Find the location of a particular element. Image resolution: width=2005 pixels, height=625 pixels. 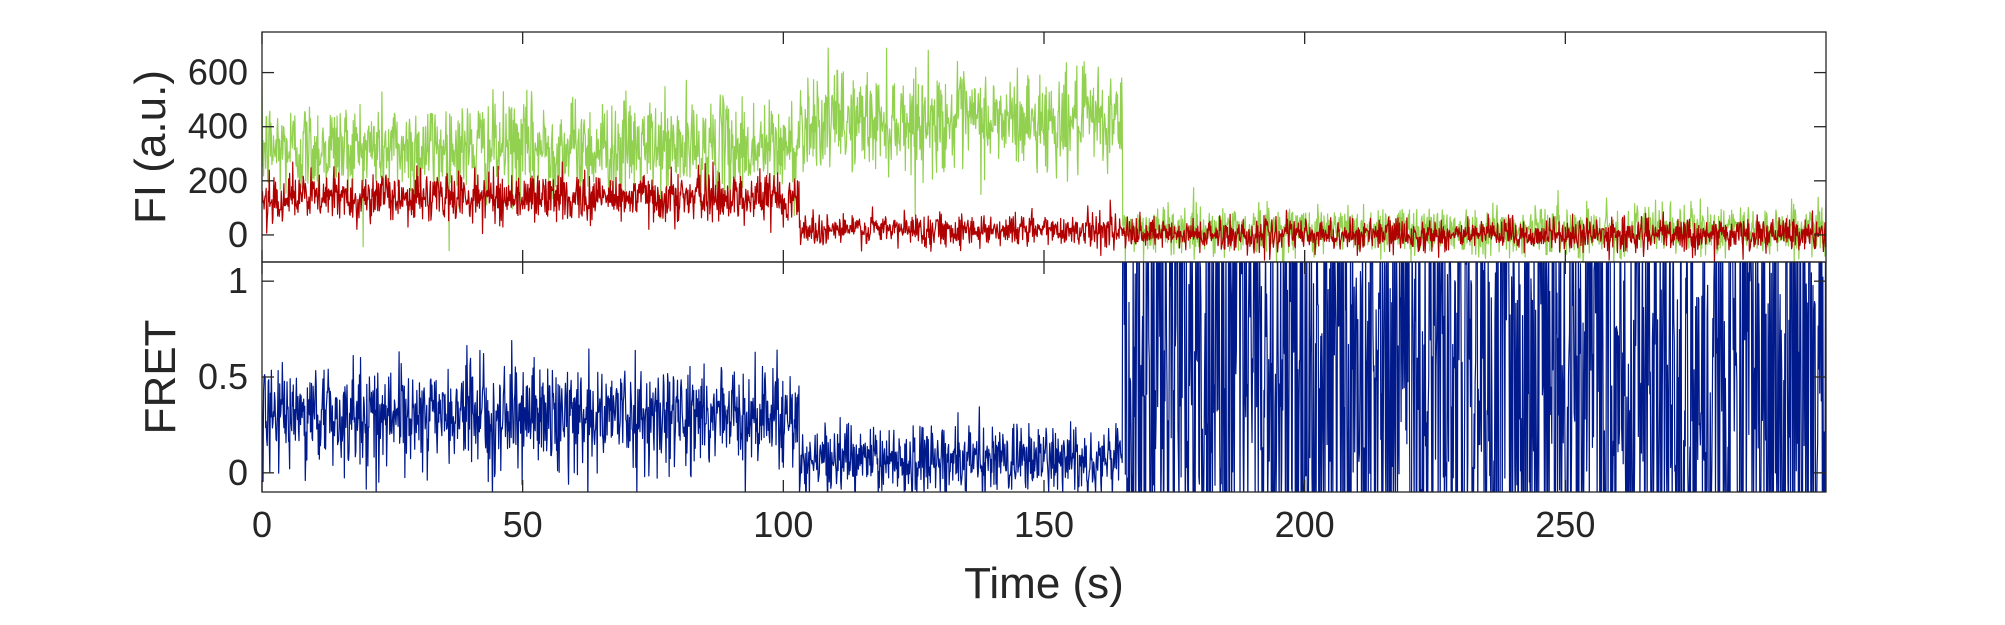

fluorescence-y-tick-label: 200 is located at coordinates (218, 180).